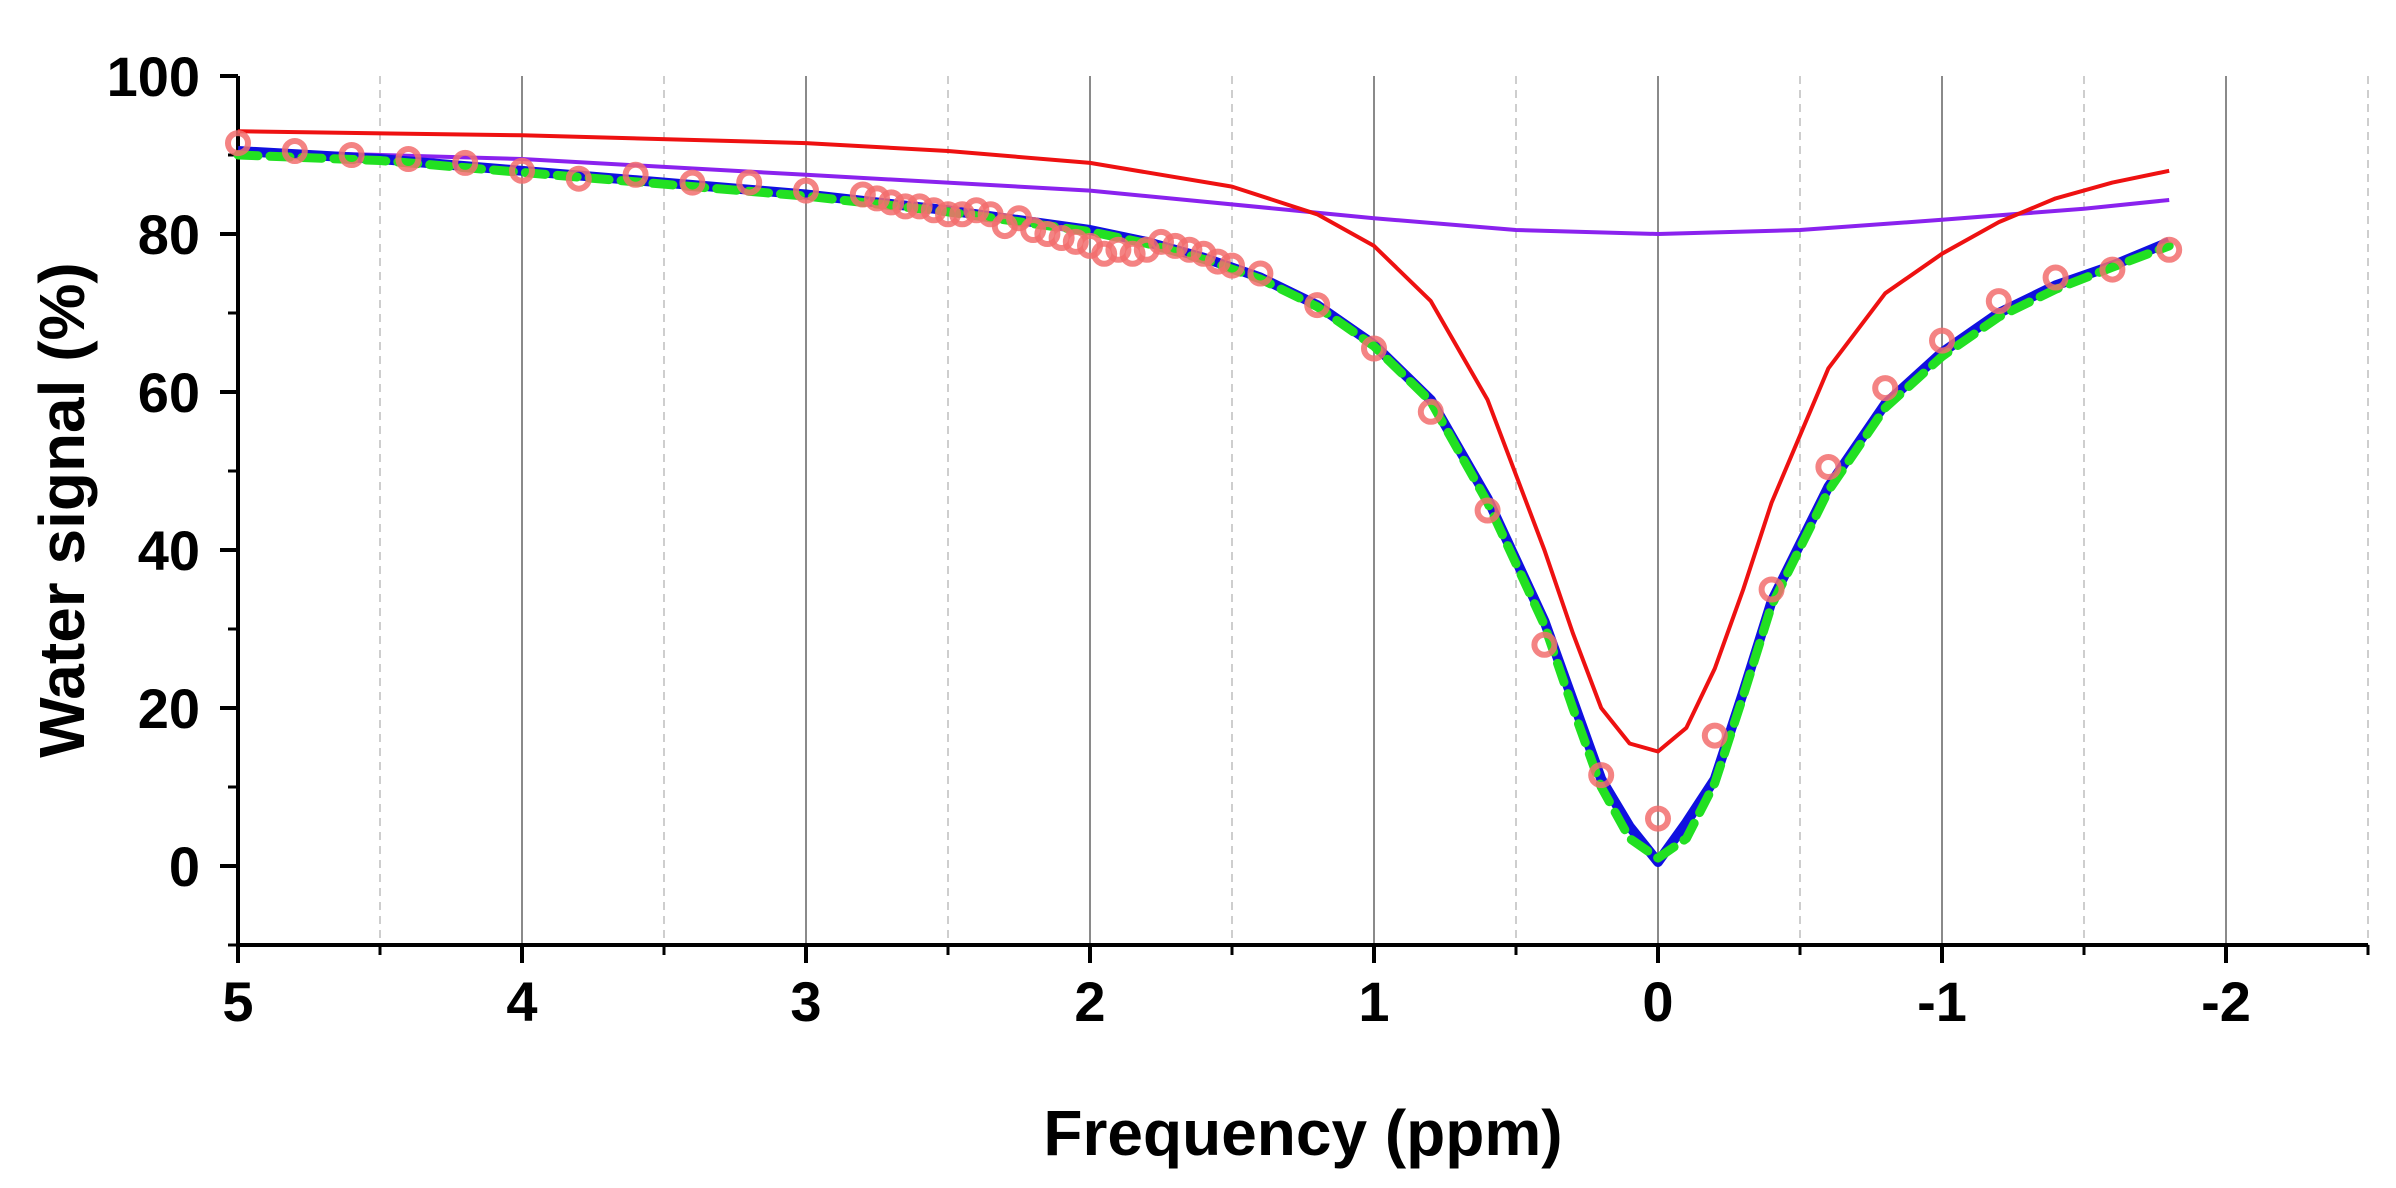  Describe the element at coordinates (153, 76) in the screenshot. I see `y-tick-label: 100` at that location.